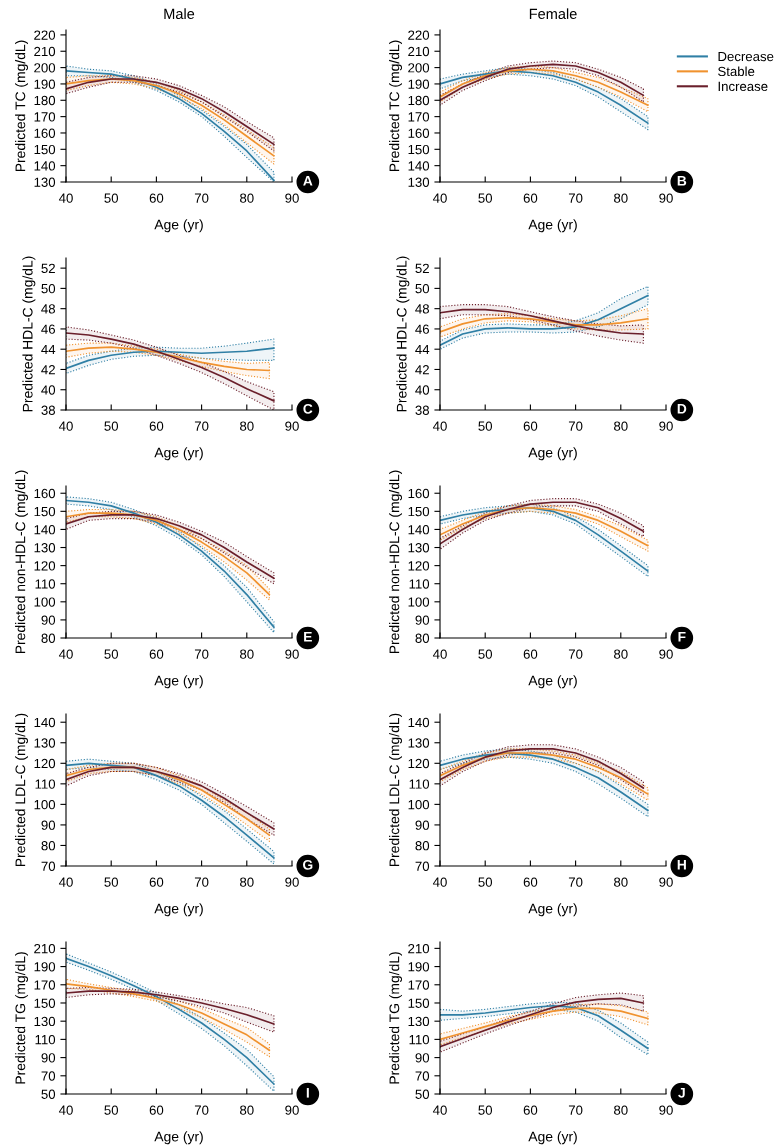 This screenshot has height=1148, width=781. Describe the element at coordinates (308, 408) in the screenshot. I see `text: C` at that location.